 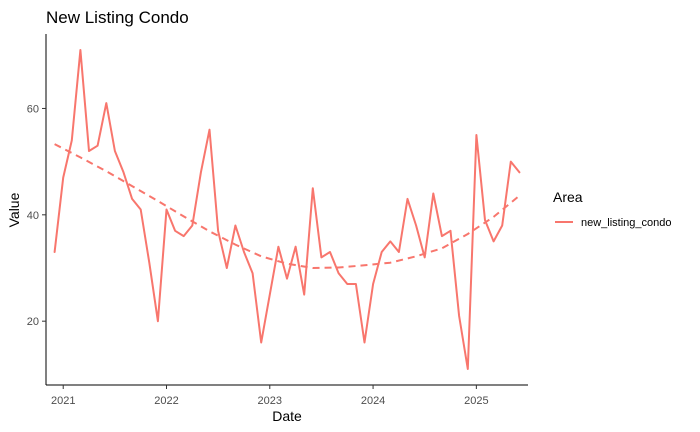 I want to click on x-tick-label-2021: 2021, so click(x=63, y=401).